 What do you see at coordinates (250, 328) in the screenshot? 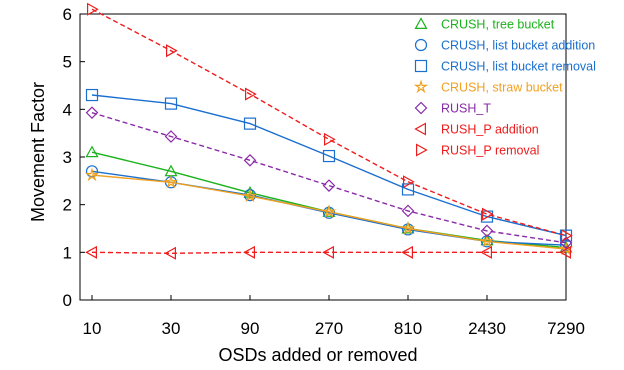
I see `x-tick-label: 90` at bounding box center [250, 328].